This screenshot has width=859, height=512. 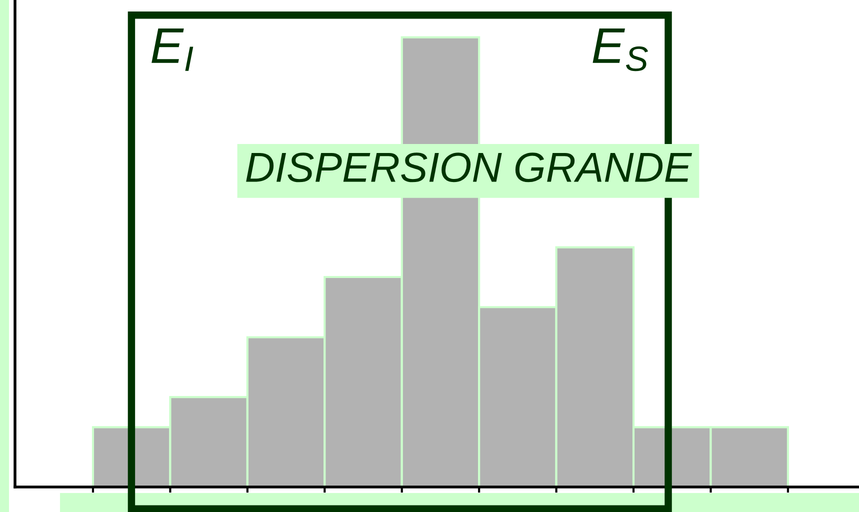 I want to click on annotation: E$_{S}$, so click(x=620, y=50).